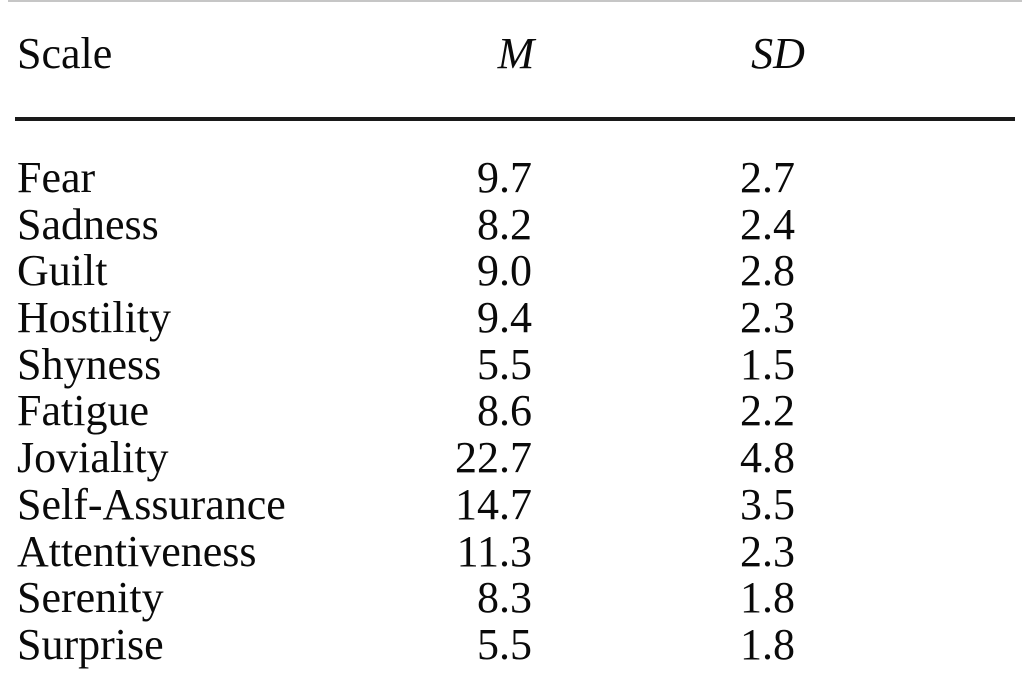 Image resolution: width=1022 pixels, height=687 pixels. I want to click on cell-sd-value: 4.8, so click(767, 458).